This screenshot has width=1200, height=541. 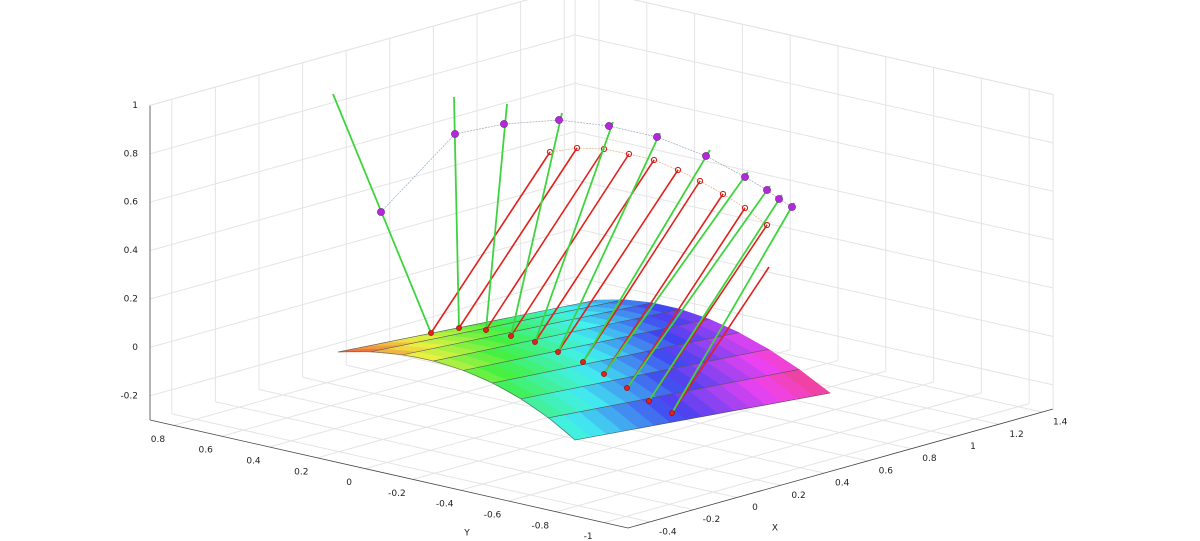 I want to click on y-tick-label: 0.4, so click(x=253, y=462).